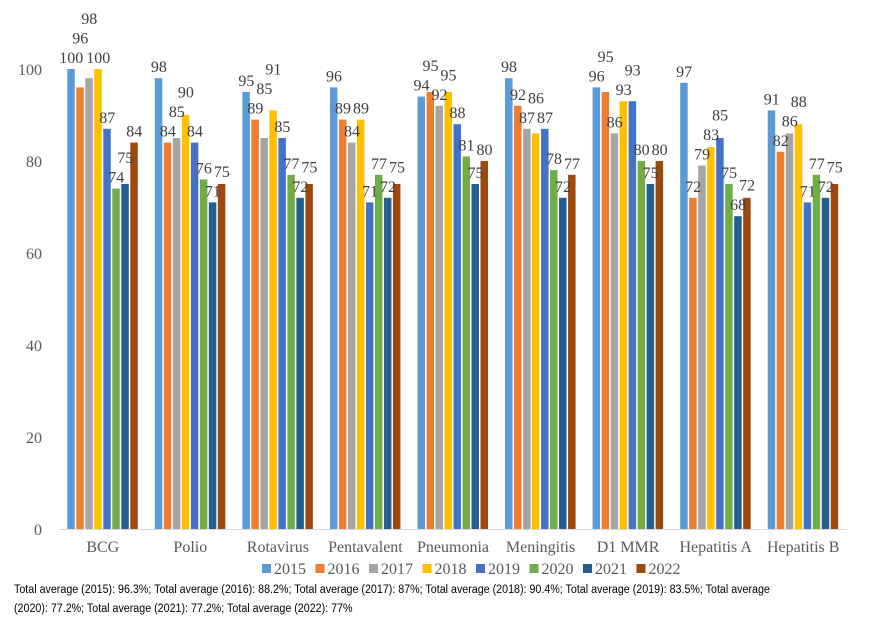 The height and width of the screenshot is (621, 872). What do you see at coordinates (558, 569) in the screenshot?
I see `legend-label: 2020` at bounding box center [558, 569].